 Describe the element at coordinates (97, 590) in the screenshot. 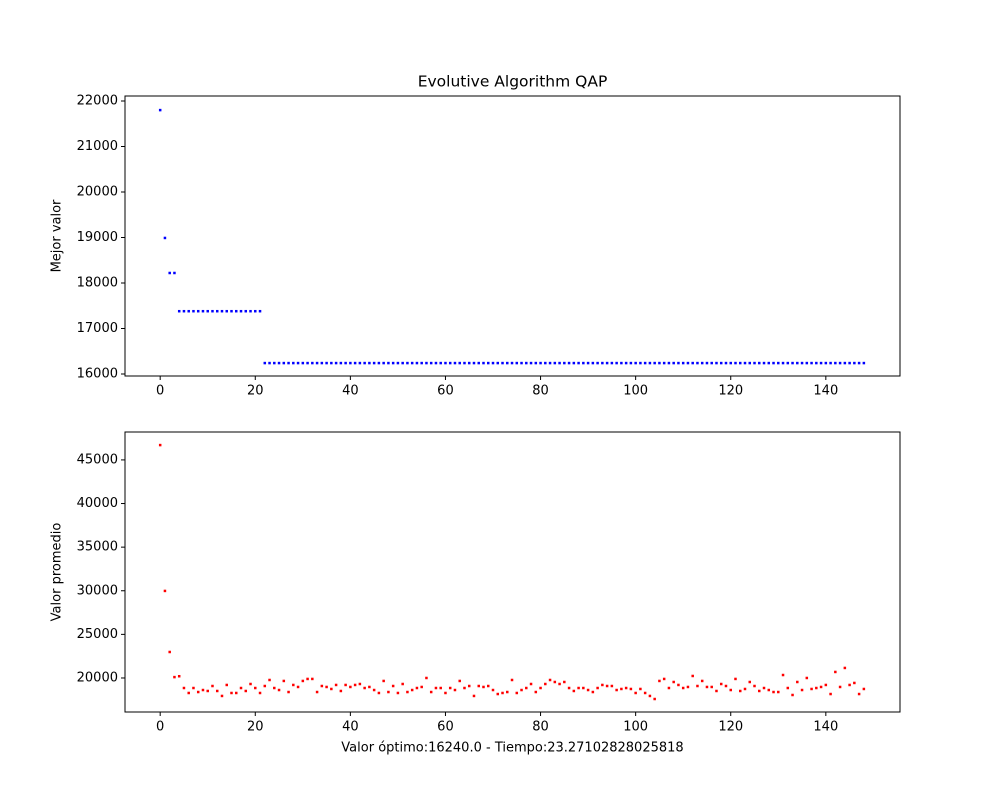

I see `y-tick-label: 30000` at that location.